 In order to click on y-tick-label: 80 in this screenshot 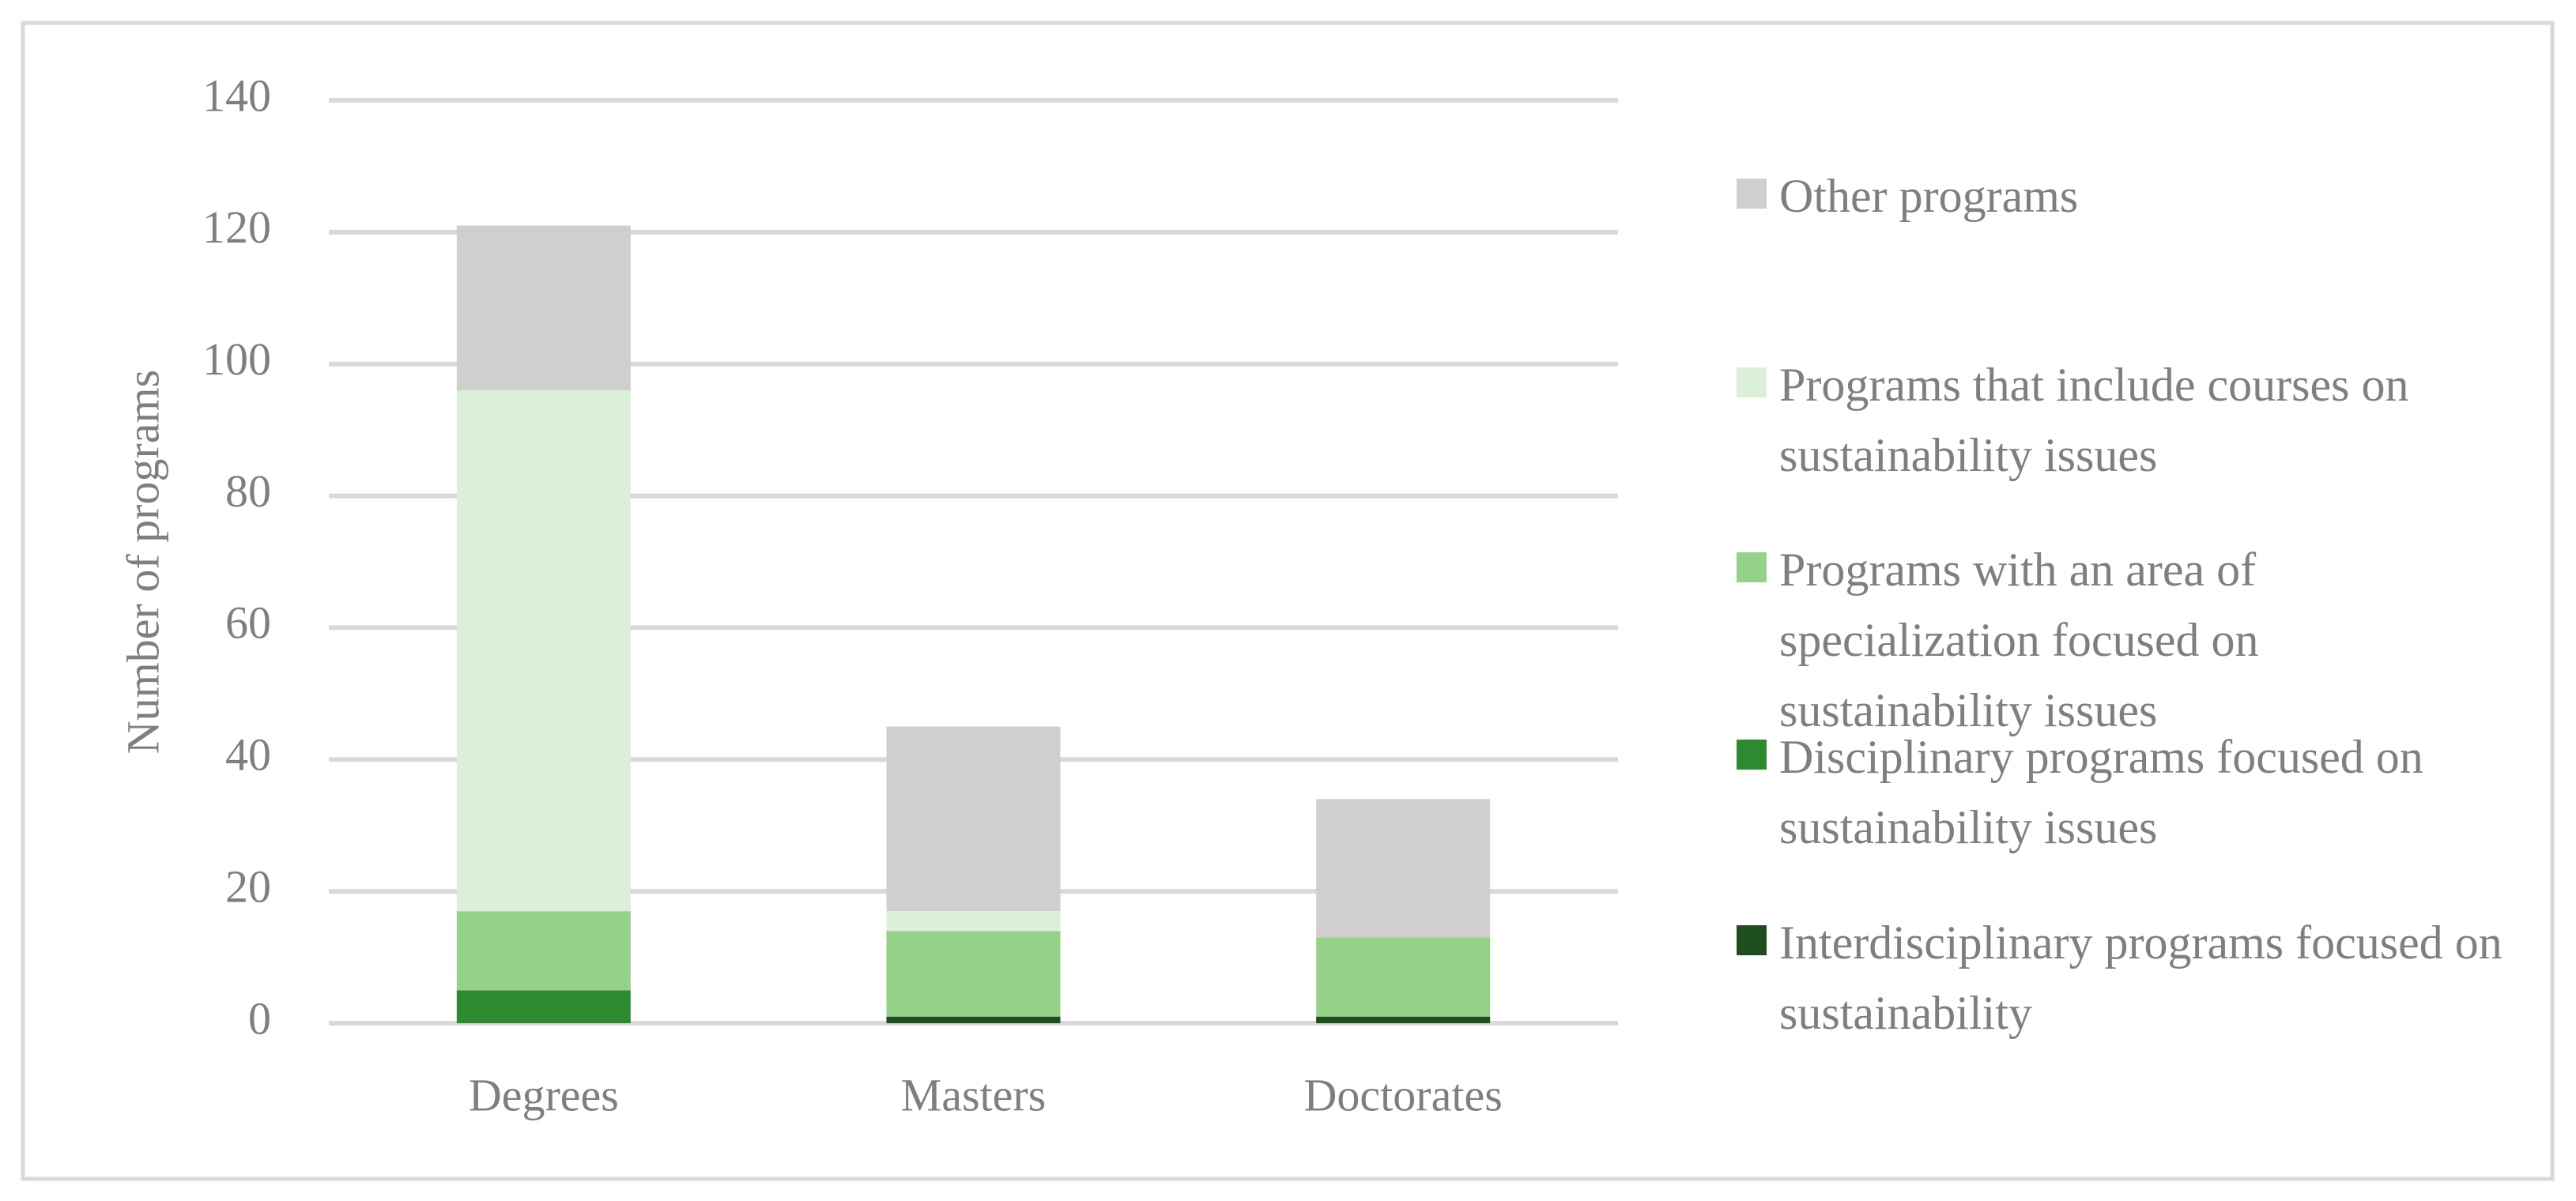, I will do `click(248, 491)`.